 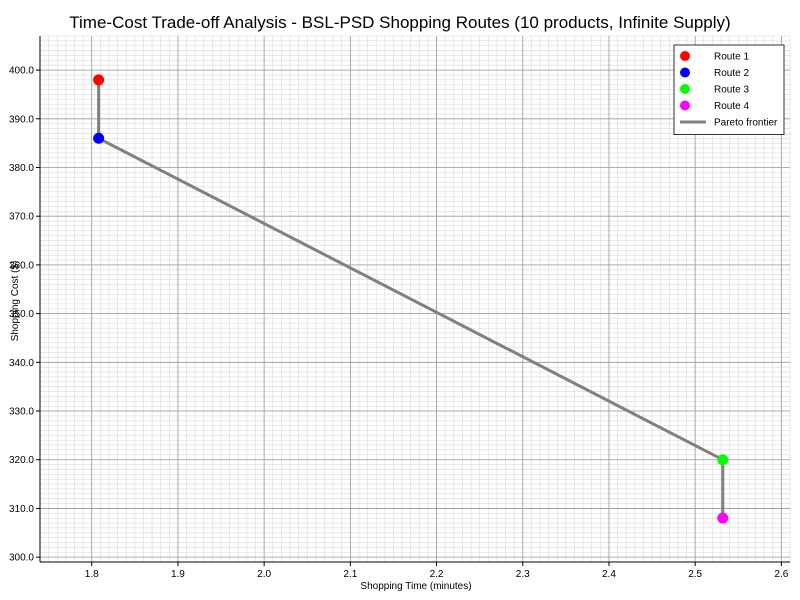 What do you see at coordinates (415, 586) in the screenshot?
I see `x-axis-label: Shopping Time (minutes)` at bounding box center [415, 586].